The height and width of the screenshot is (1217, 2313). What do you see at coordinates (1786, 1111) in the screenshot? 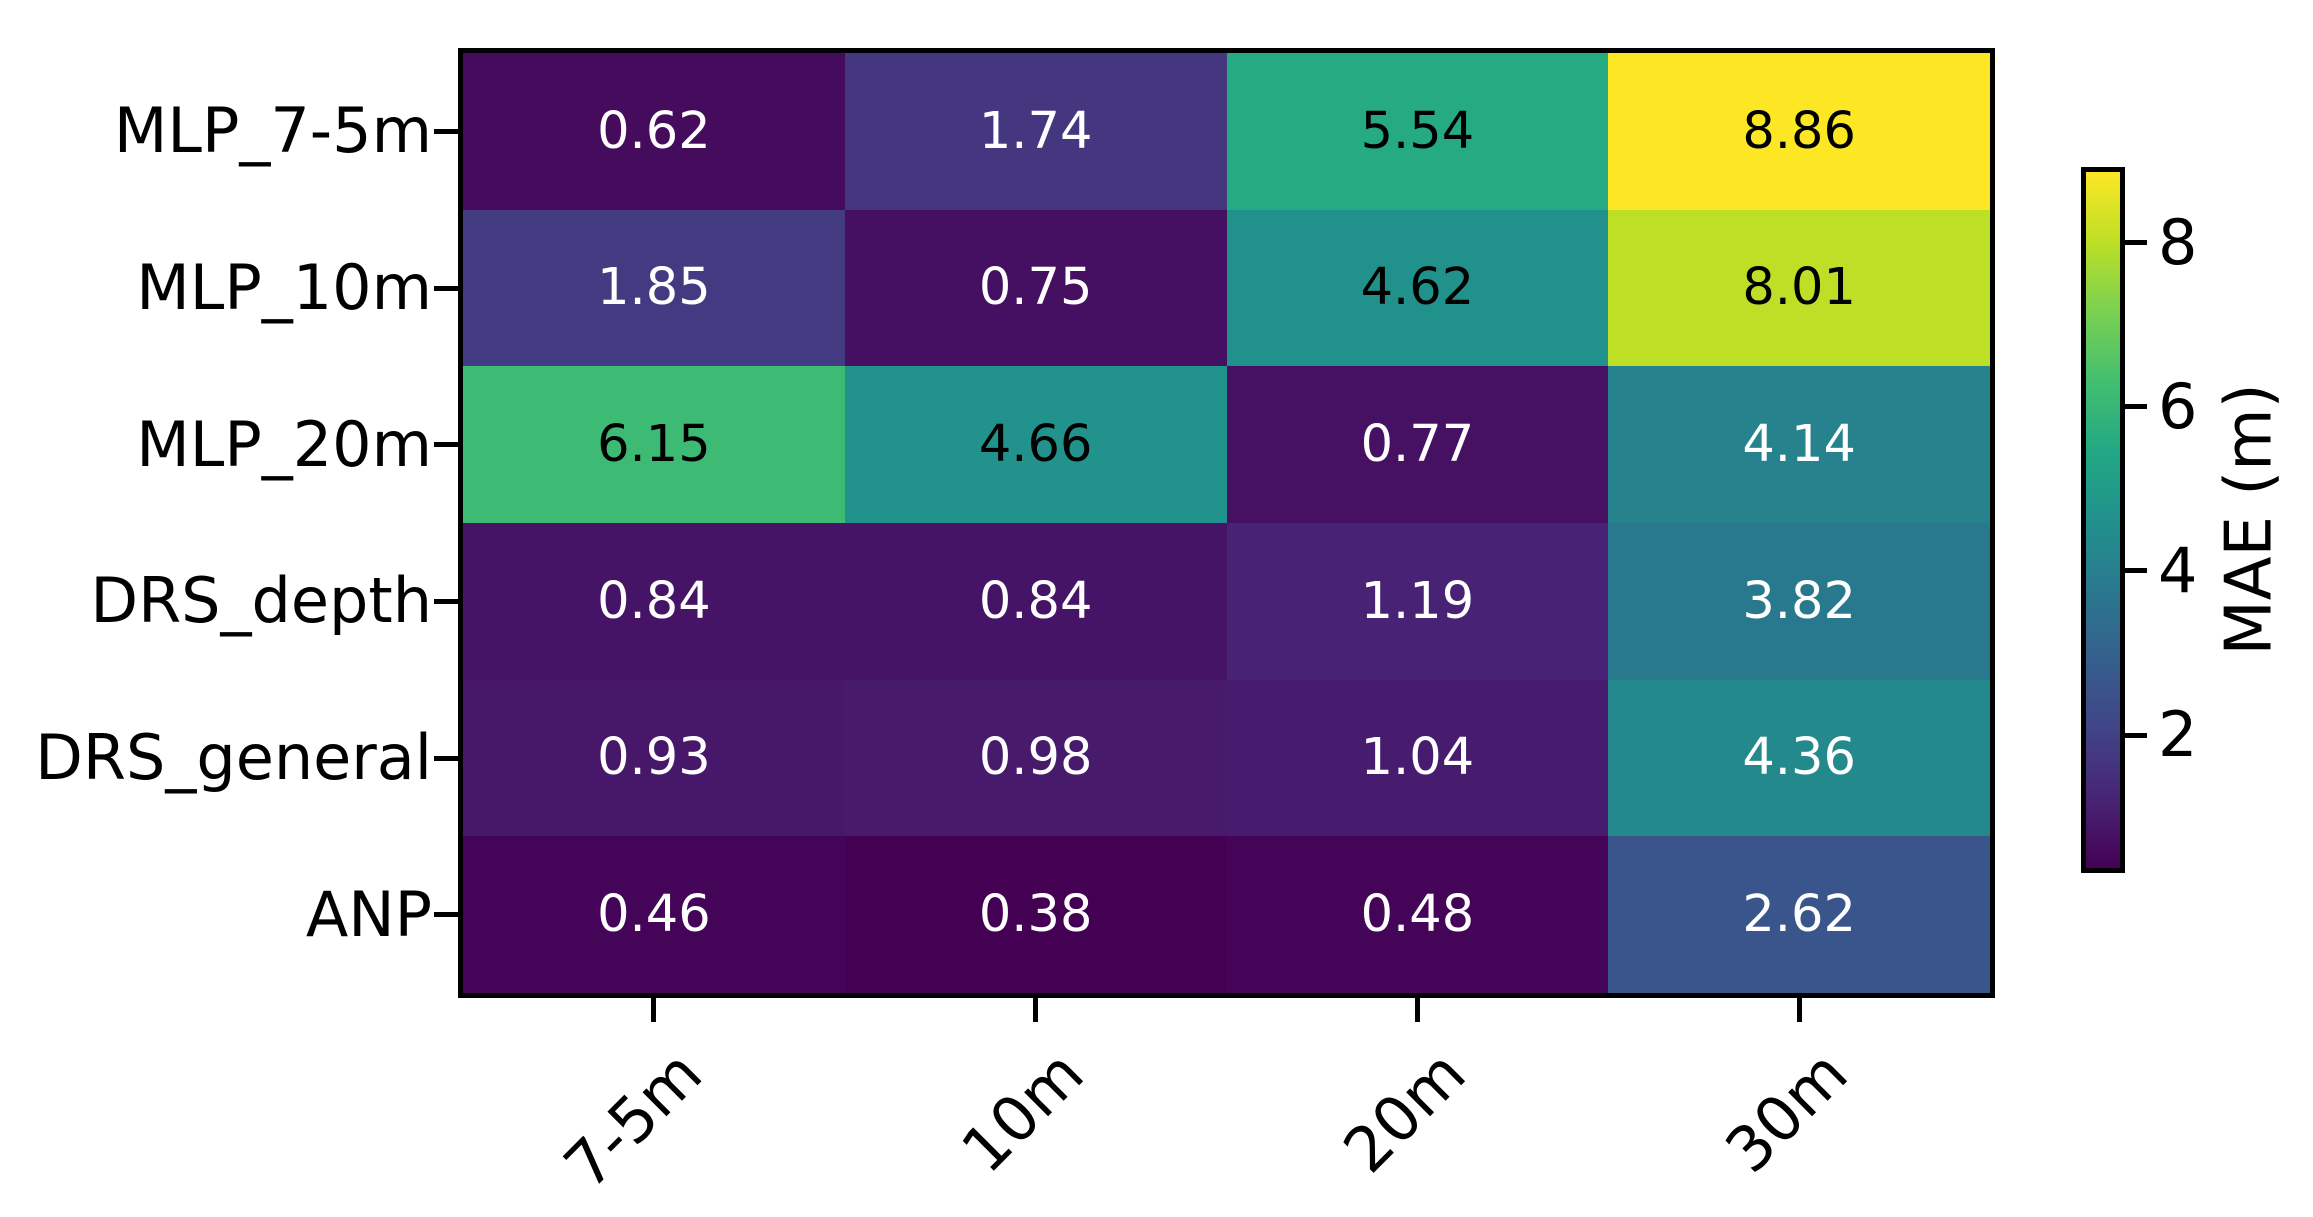
I see `x-tick-label-30m: 30m` at bounding box center [1786, 1111].